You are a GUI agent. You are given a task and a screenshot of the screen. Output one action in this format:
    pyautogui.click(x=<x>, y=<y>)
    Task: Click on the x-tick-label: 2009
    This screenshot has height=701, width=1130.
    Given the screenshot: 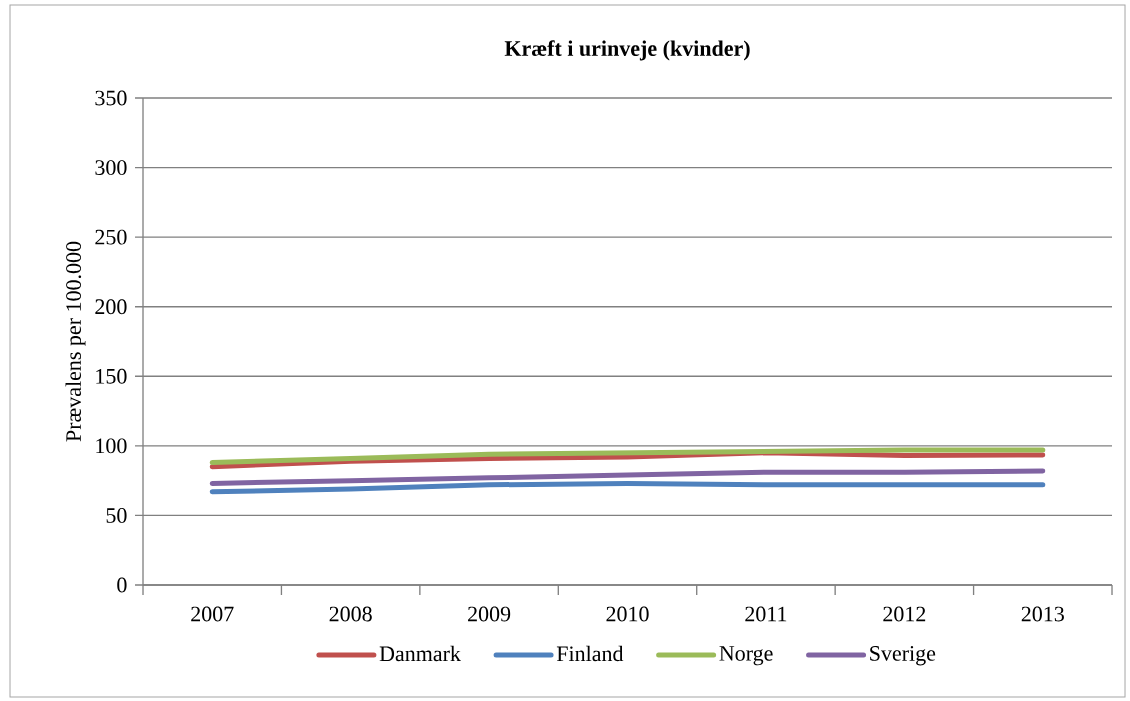 What is the action you would take?
    pyautogui.click(x=489, y=614)
    